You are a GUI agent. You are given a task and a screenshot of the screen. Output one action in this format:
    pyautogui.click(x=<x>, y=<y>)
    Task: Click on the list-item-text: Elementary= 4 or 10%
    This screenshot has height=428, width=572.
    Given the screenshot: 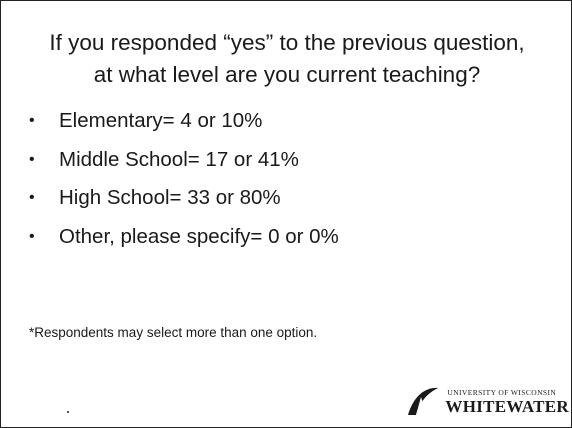 What is the action you would take?
    pyautogui.click(x=161, y=120)
    